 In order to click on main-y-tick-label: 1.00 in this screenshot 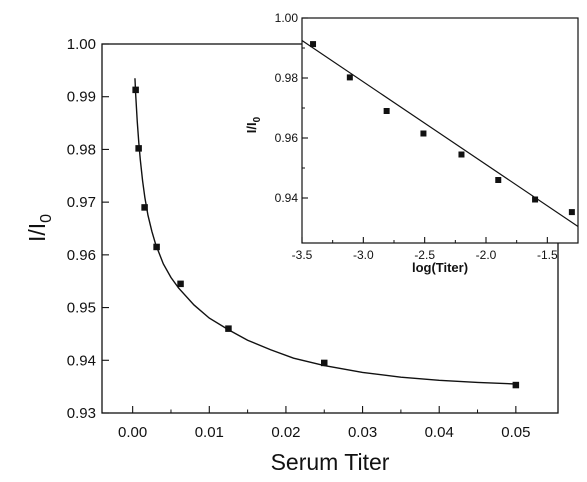, I will do `click(81, 44)`.